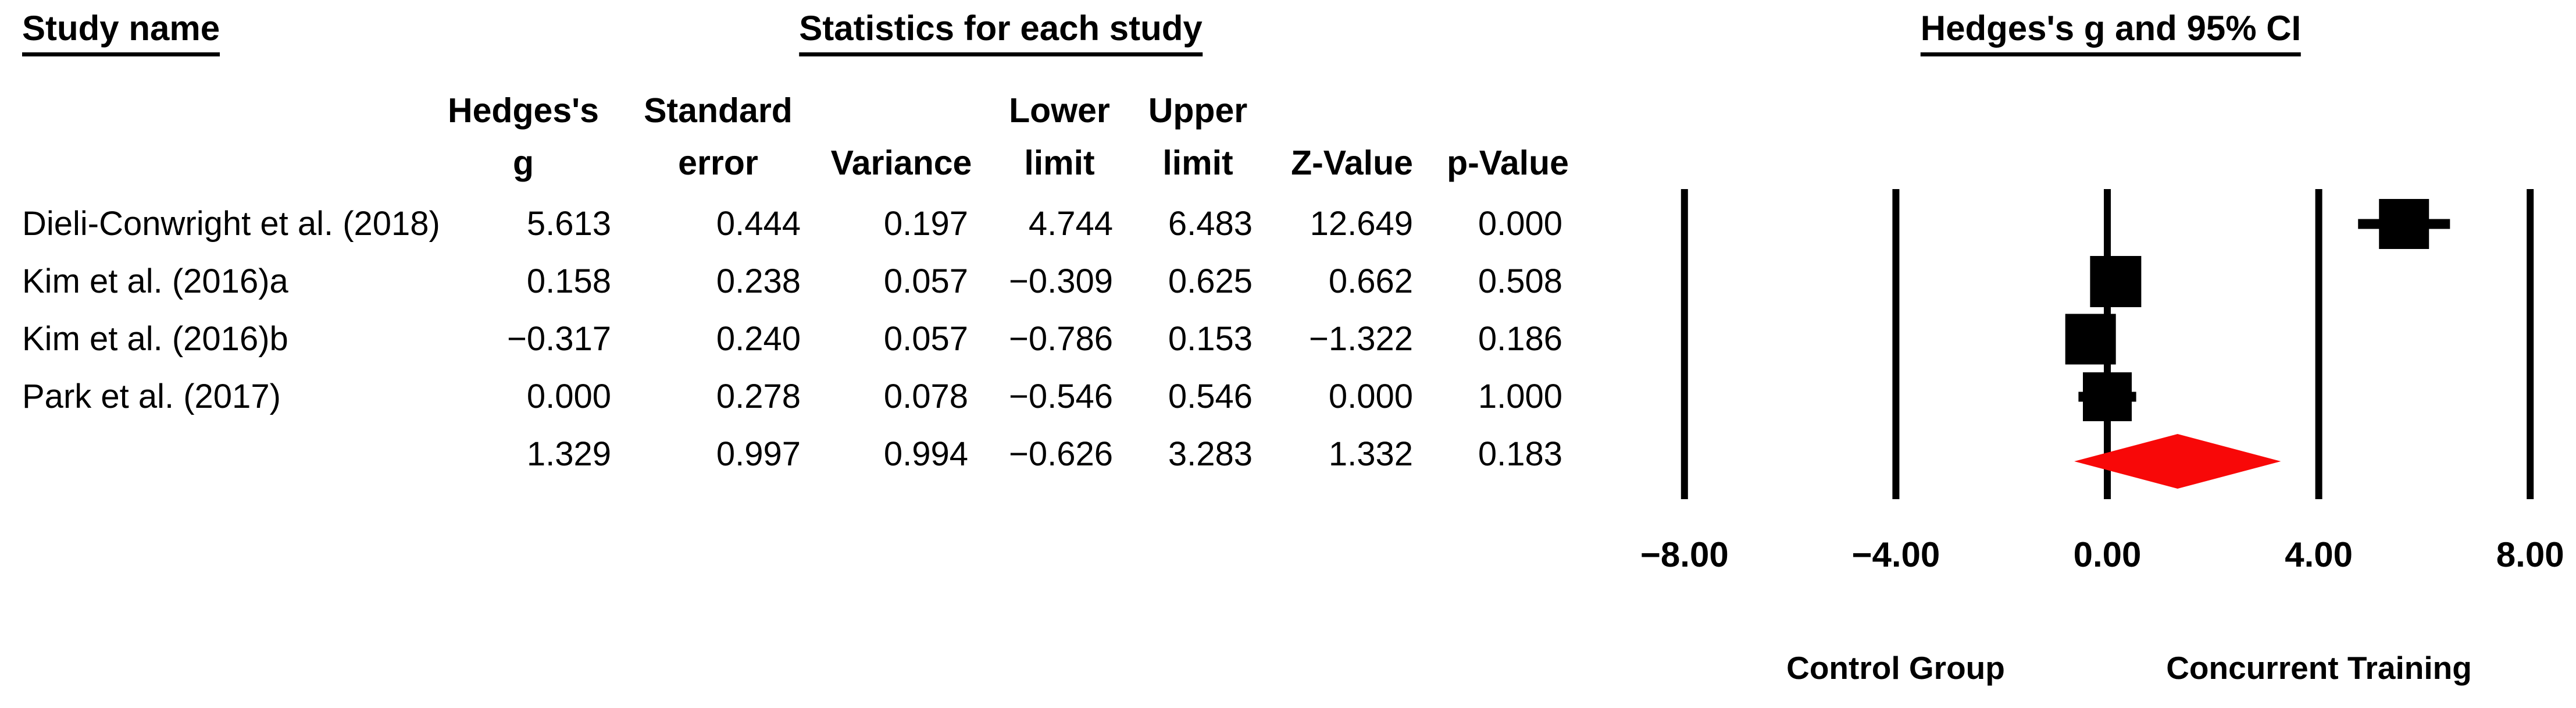  I want to click on col-header-lower-limit-line2: limit, so click(1060, 163).